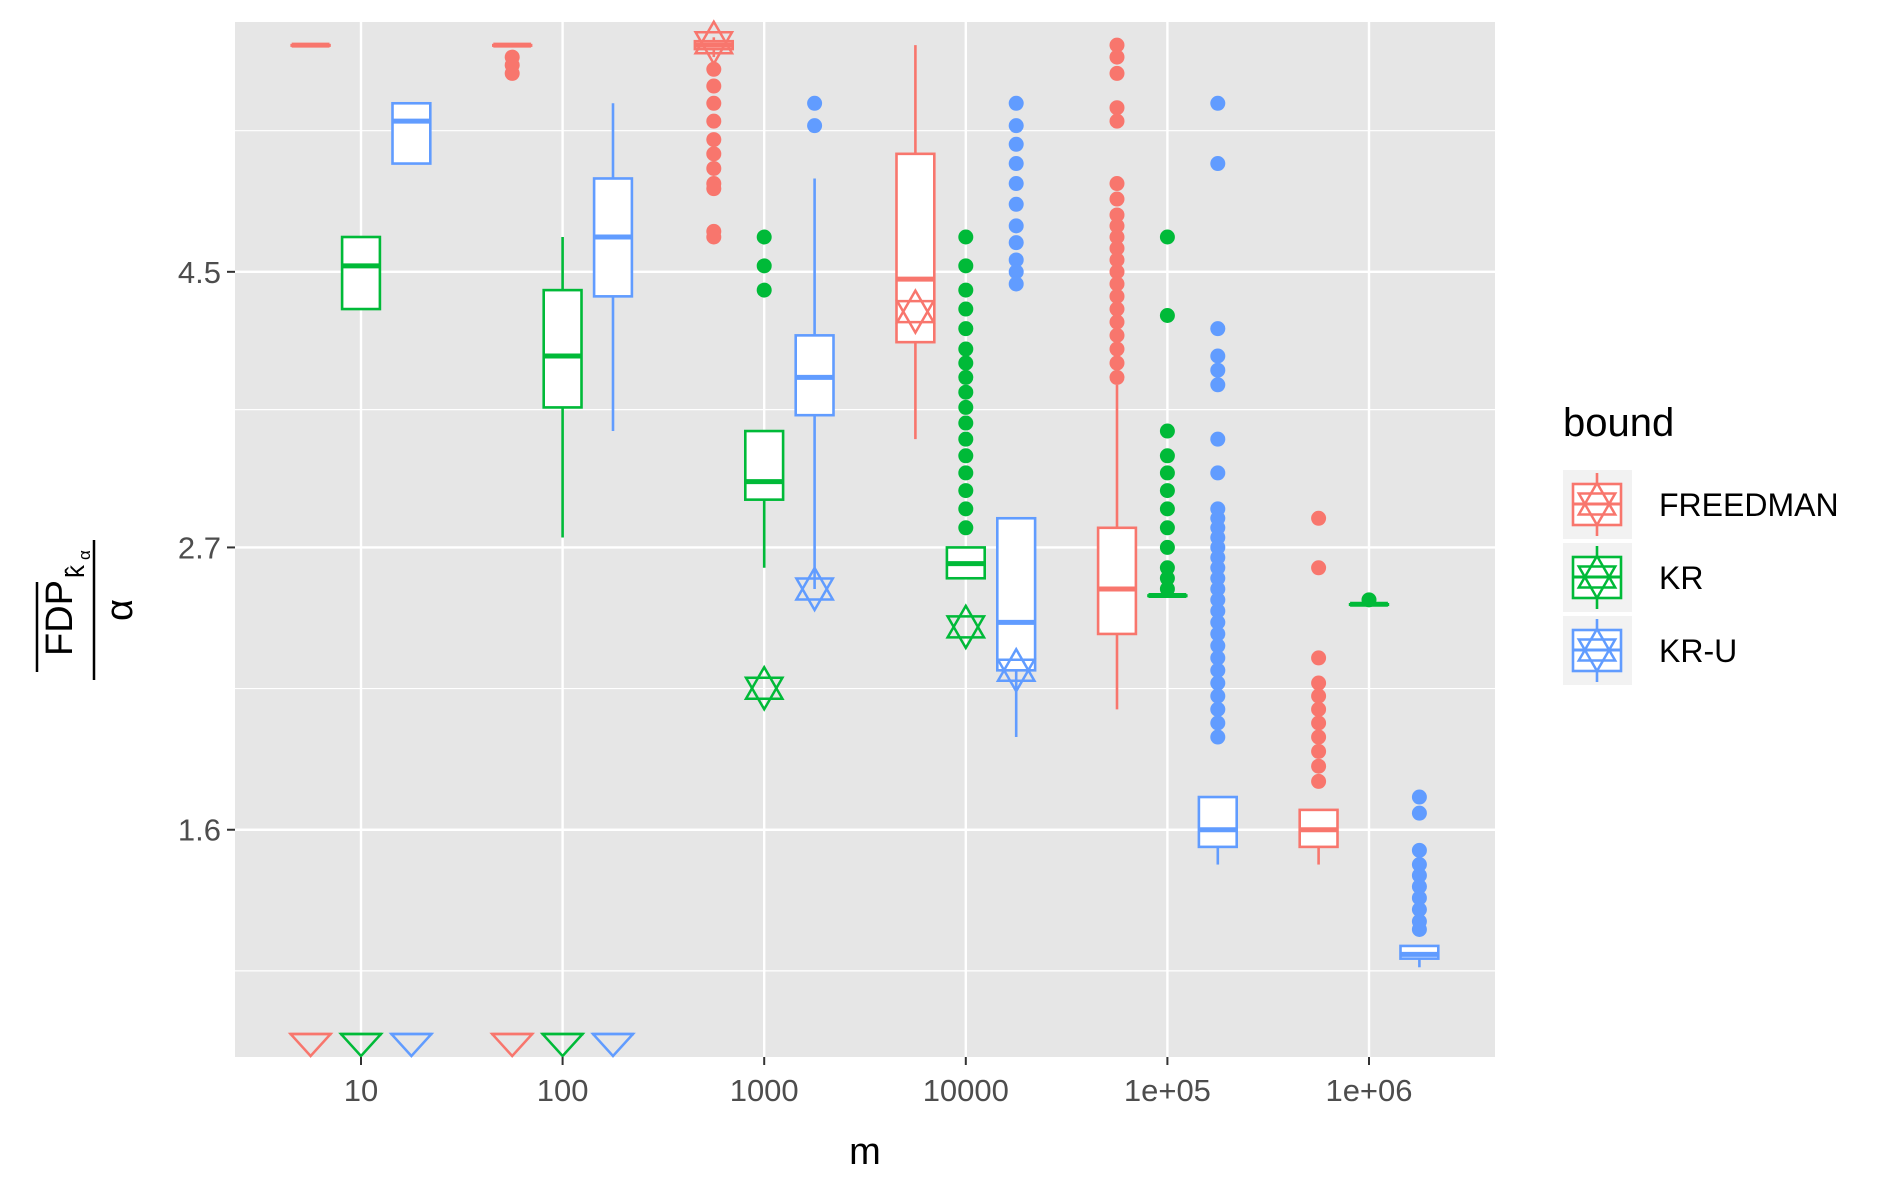  Describe the element at coordinates (764, 1090) in the screenshot. I see `x-tick-label: 1000` at that location.